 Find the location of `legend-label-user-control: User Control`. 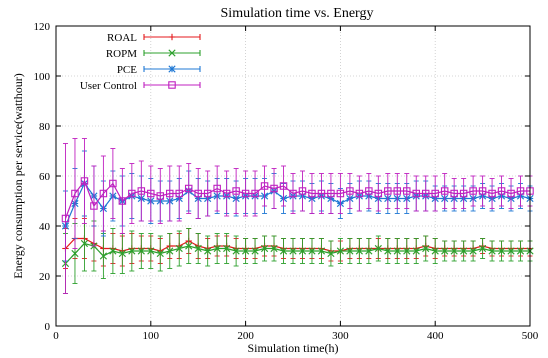

legend-label-user-control: User Control is located at coordinates (108, 86).